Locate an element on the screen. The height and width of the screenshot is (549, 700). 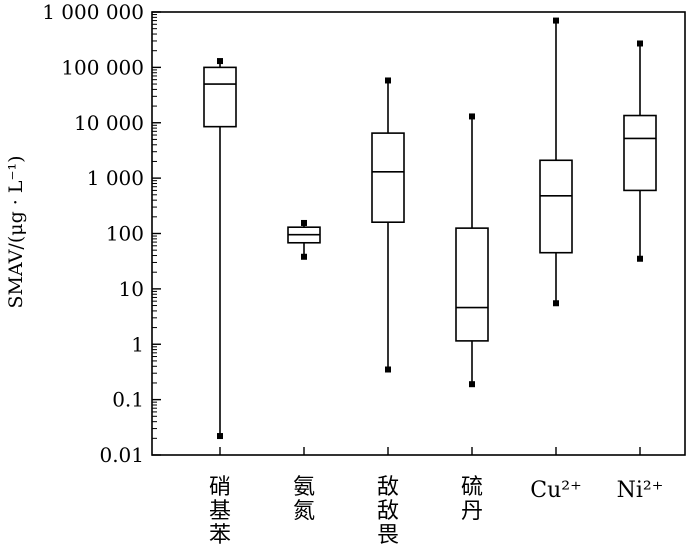
y-tick-label: 0.1 is located at coordinates (128, 400).